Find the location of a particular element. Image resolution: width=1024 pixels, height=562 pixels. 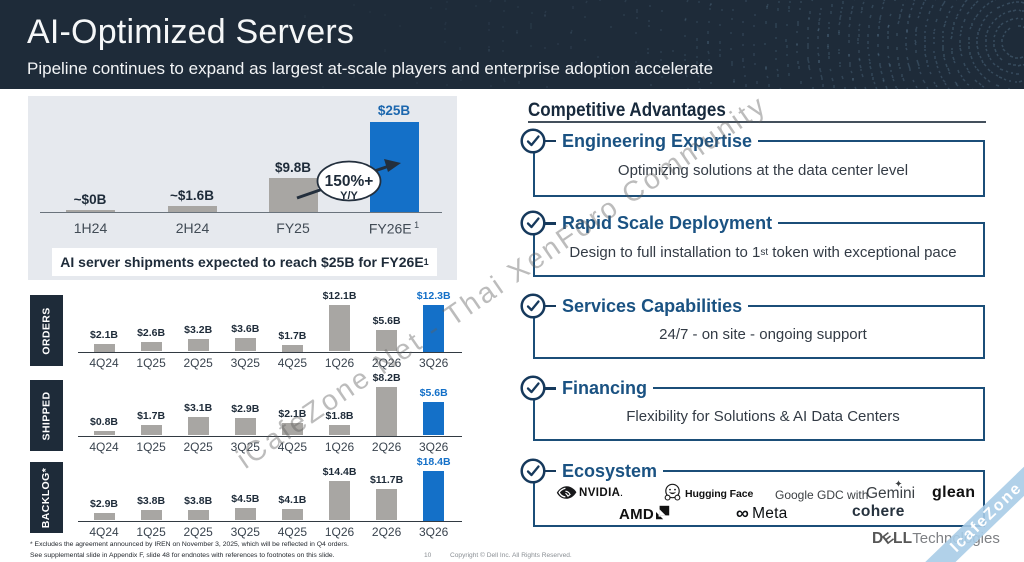

svg-text: 150%+ is located at coordinates (349, 181).